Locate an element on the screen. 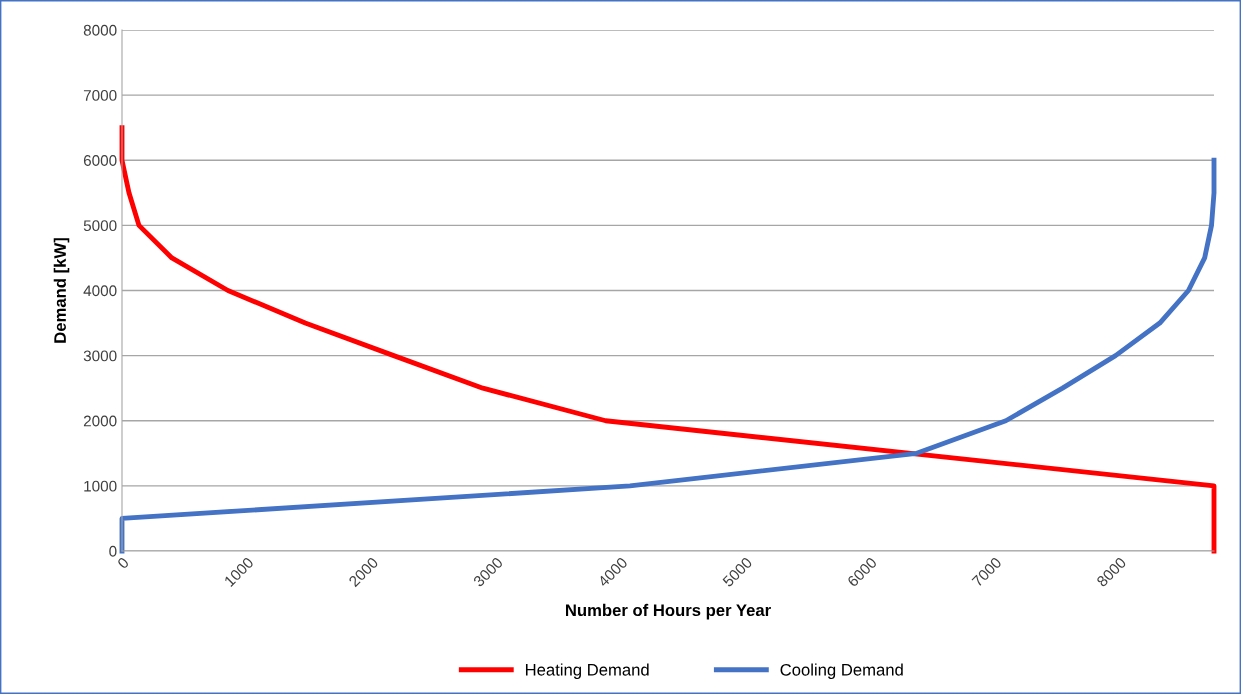 Image resolution: width=1241 pixels, height=694 pixels. y-tick-label: 7000 is located at coordinates (100, 95).